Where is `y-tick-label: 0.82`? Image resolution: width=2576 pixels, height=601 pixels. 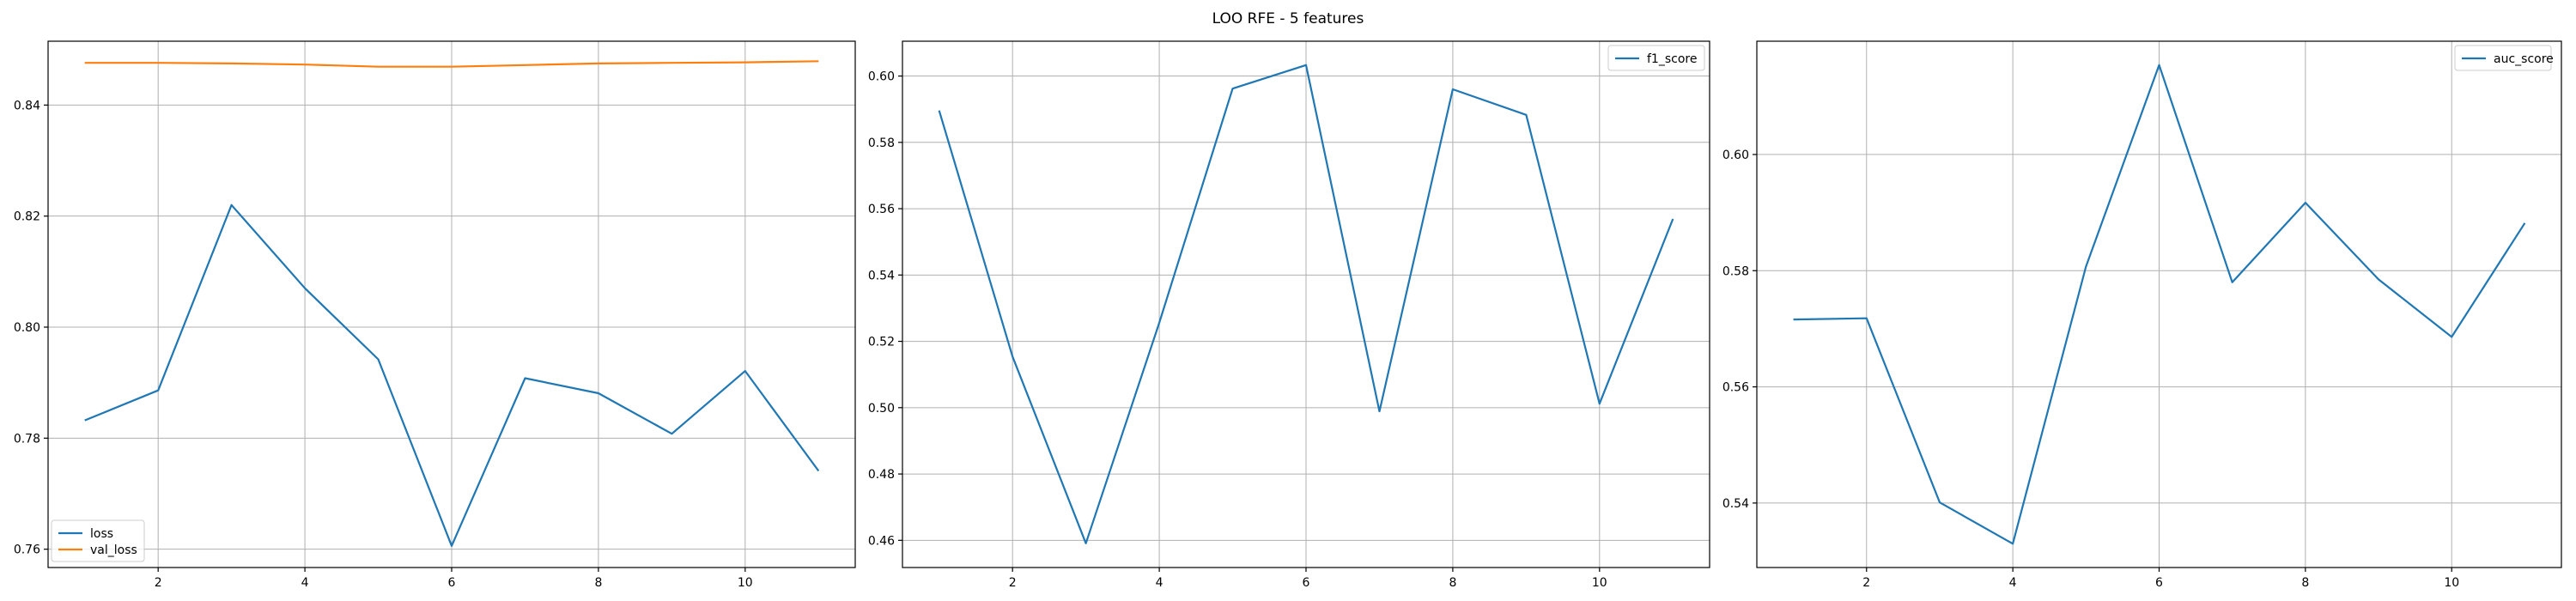 y-tick-label: 0.82 is located at coordinates (27, 217).